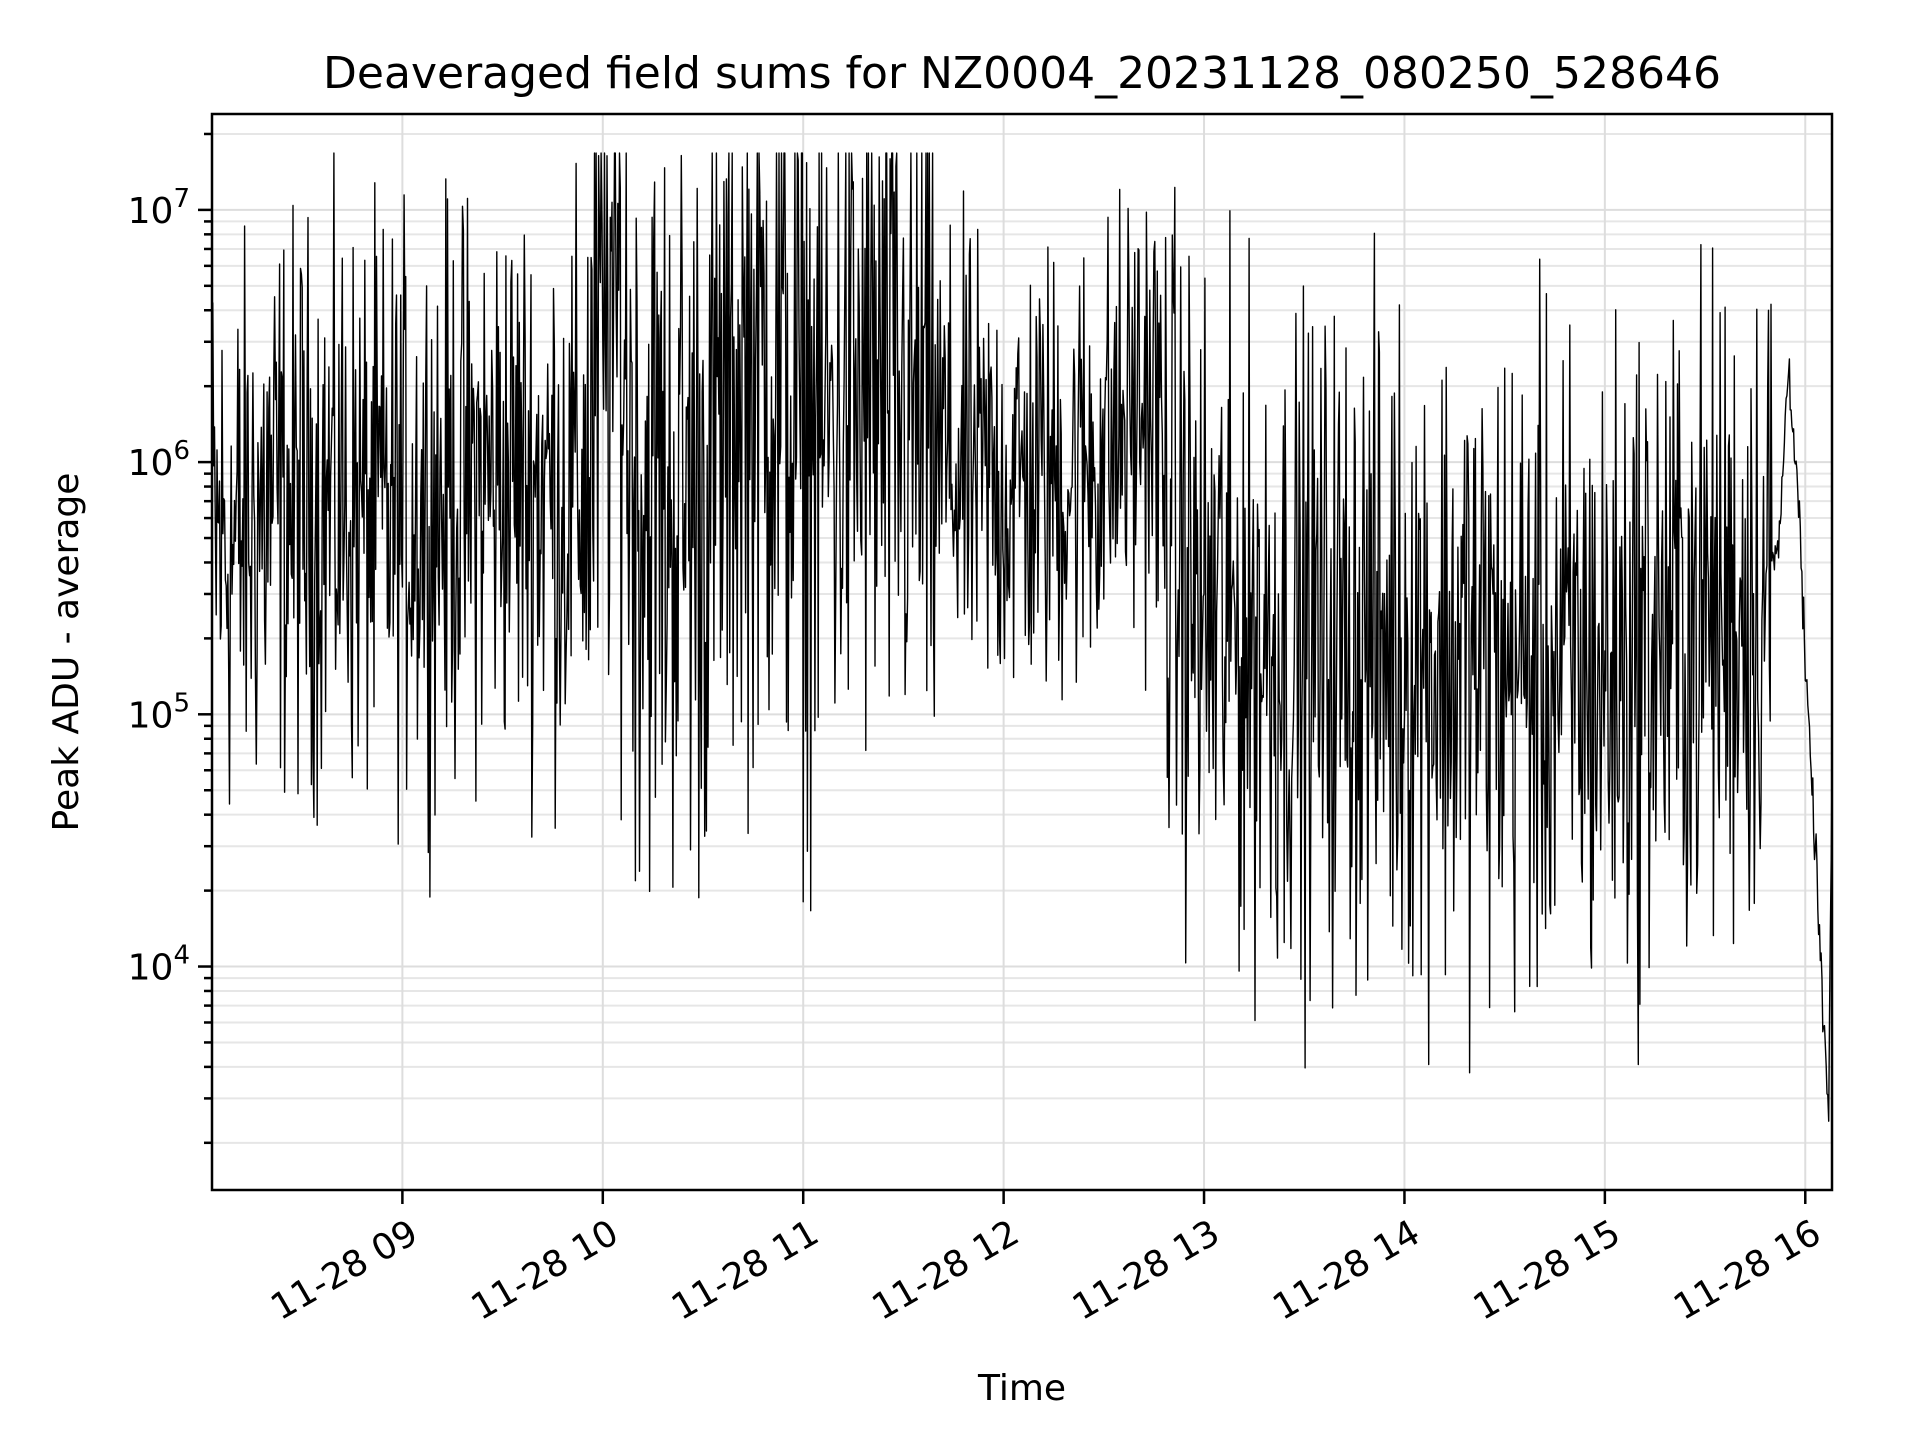 The height and width of the screenshot is (1440, 1920). Describe the element at coordinates (1346, 1270) in the screenshot. I see `x-tick-label: 11-28 14` at that location.